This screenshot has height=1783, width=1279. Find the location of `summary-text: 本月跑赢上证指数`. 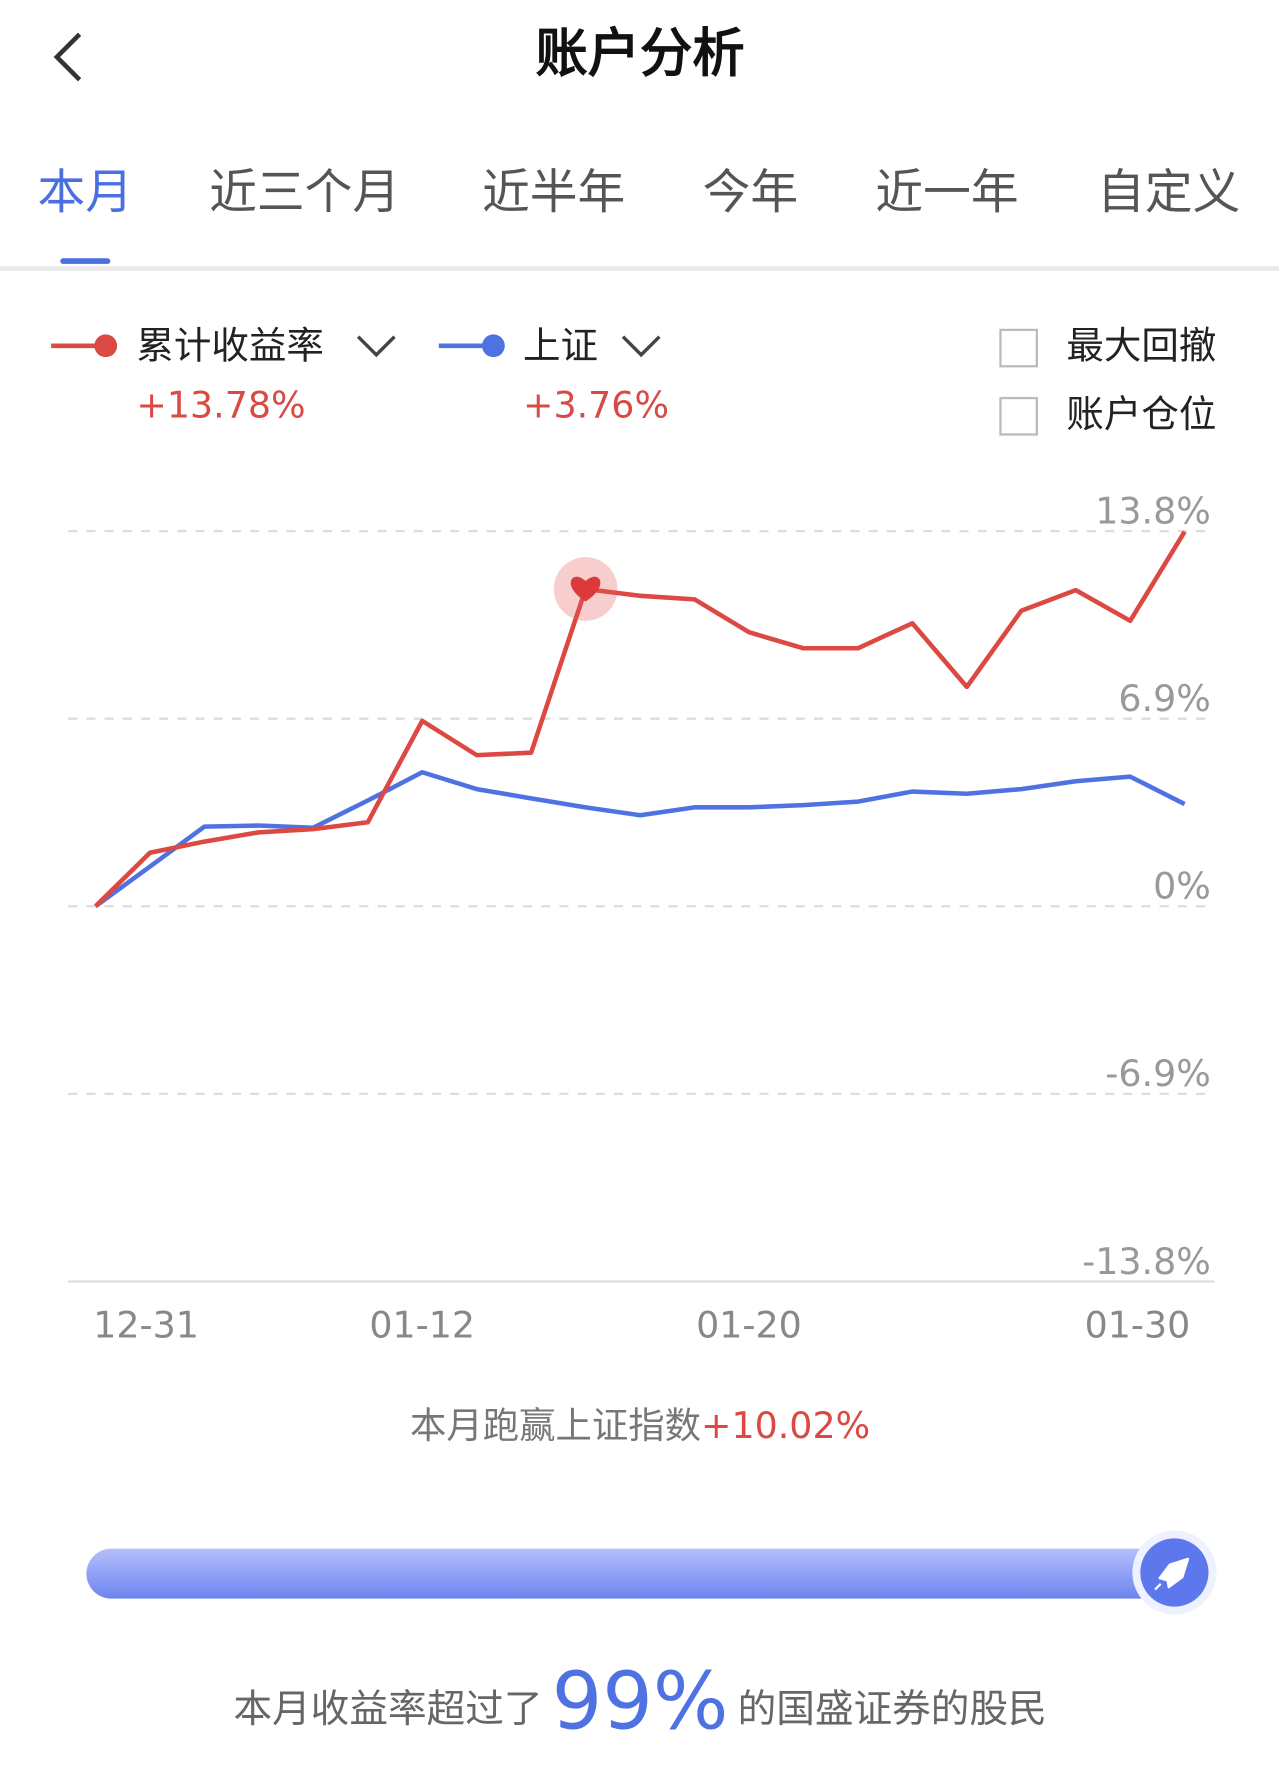

summary-text: 本月跑赢上证指数 is located at coordinates (555, 1424).